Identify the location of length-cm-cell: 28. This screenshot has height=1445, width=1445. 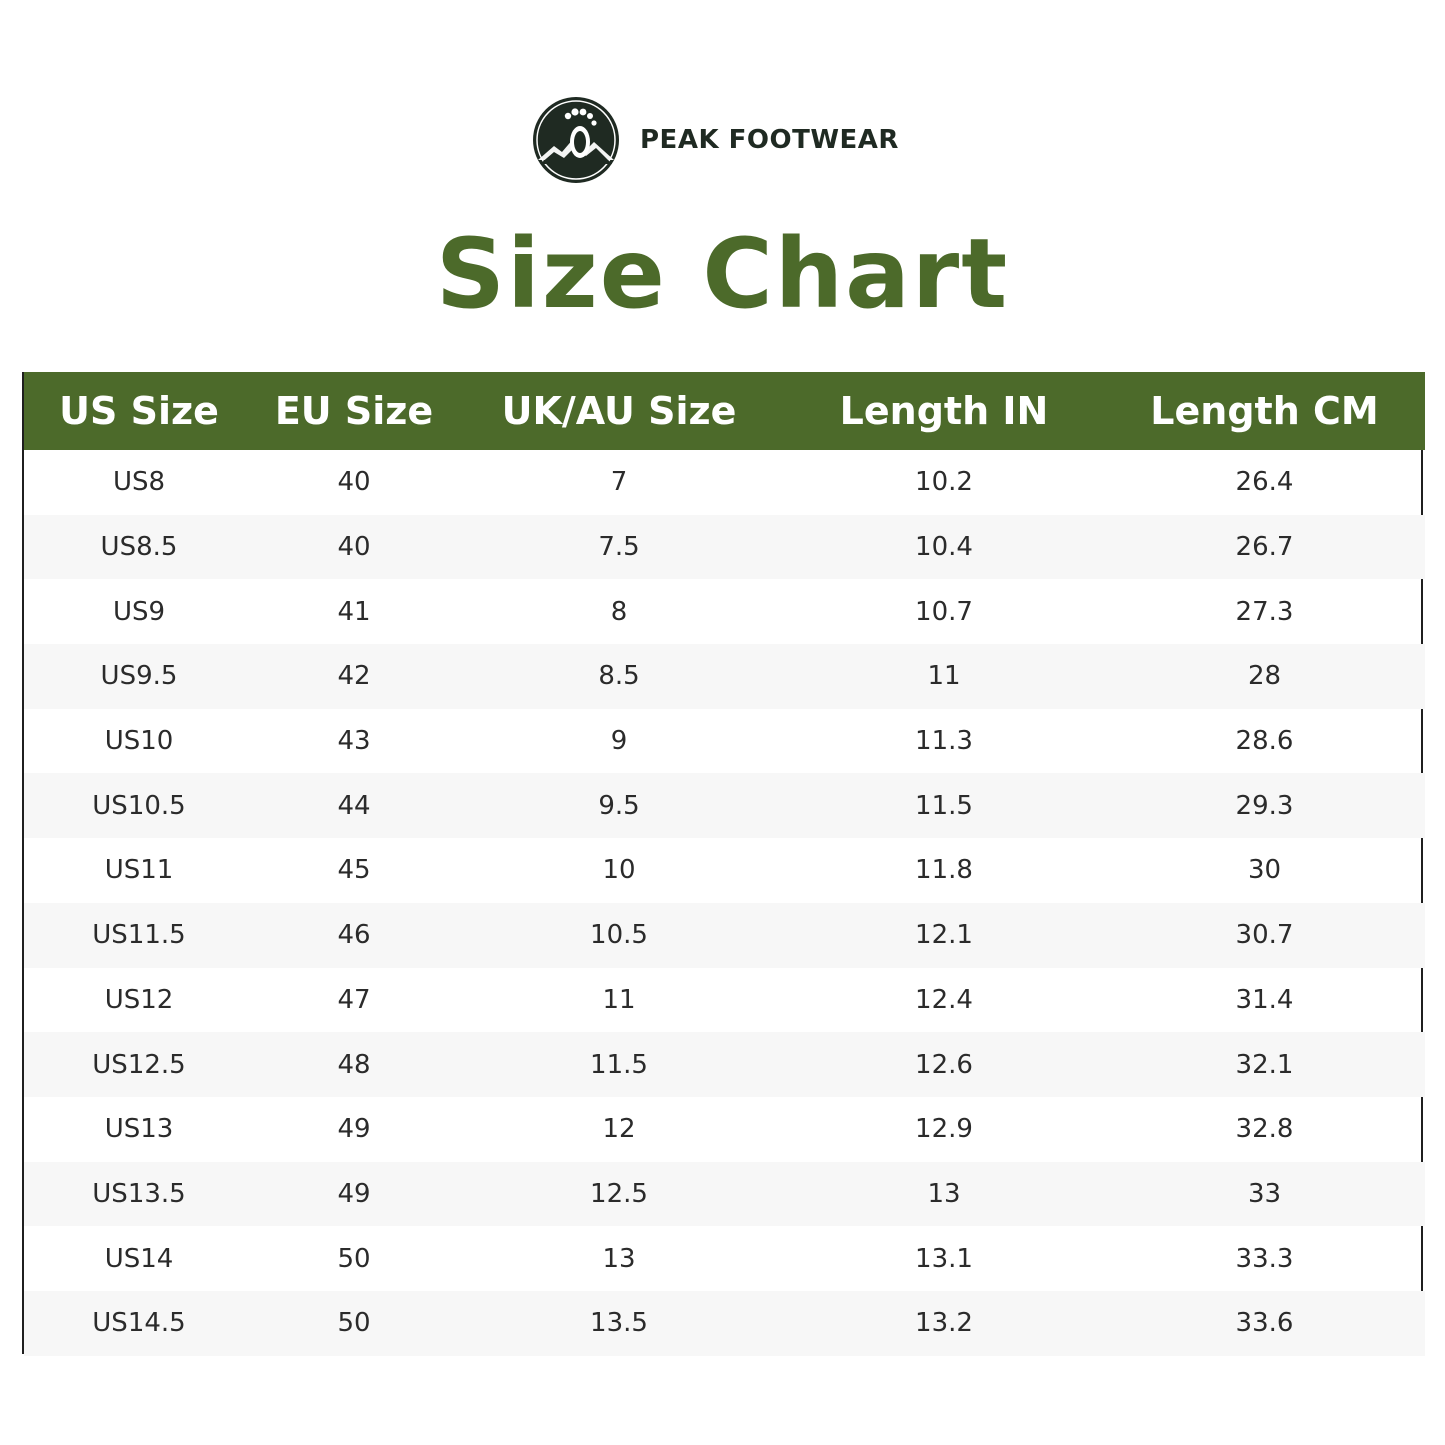
(1264, 676).